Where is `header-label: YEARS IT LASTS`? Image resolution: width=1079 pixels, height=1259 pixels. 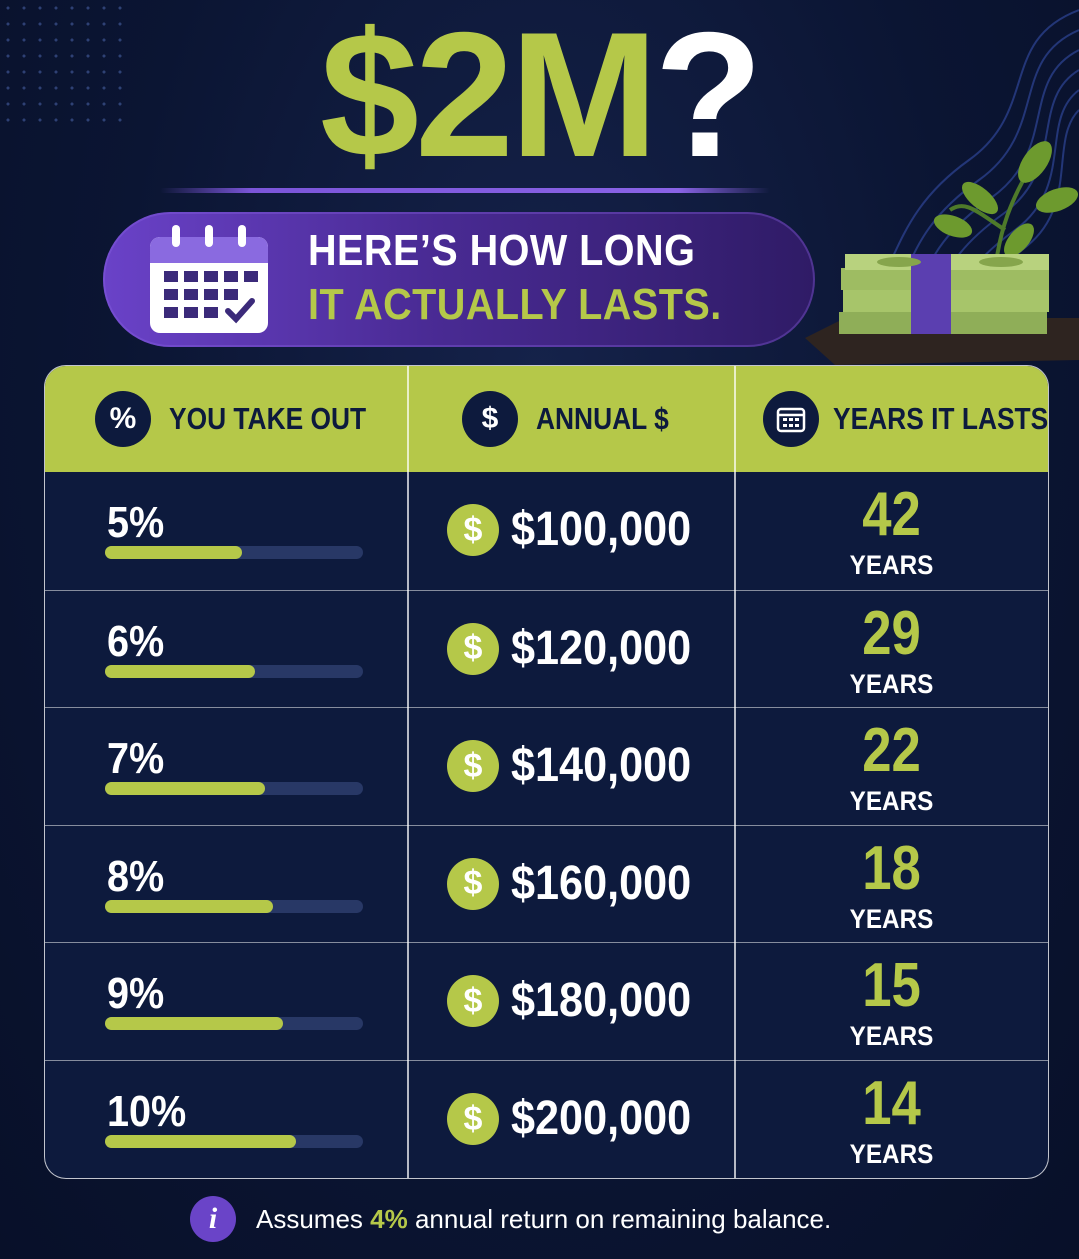 header-label: YEARS IT LASTS is located at coordinates (941, 418).